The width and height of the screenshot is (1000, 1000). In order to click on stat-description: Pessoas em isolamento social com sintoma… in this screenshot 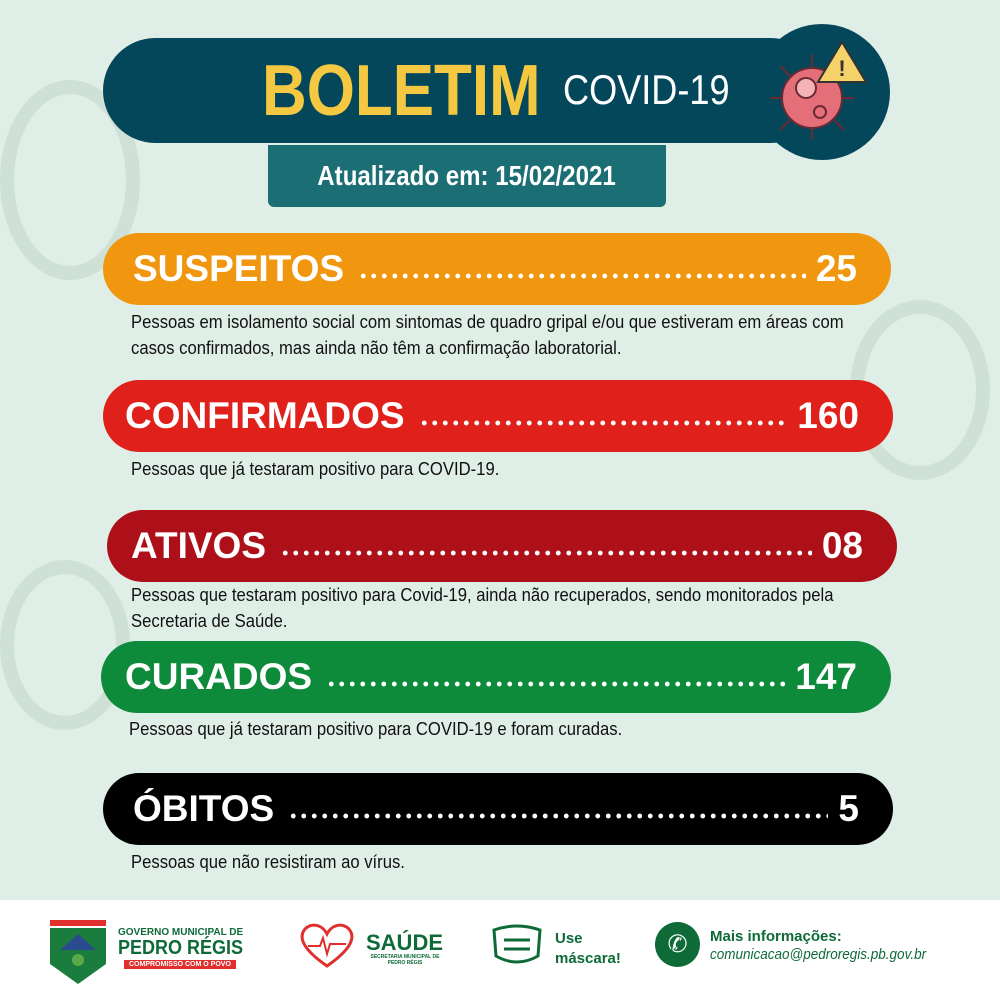, I will do `click(487, 334)`.